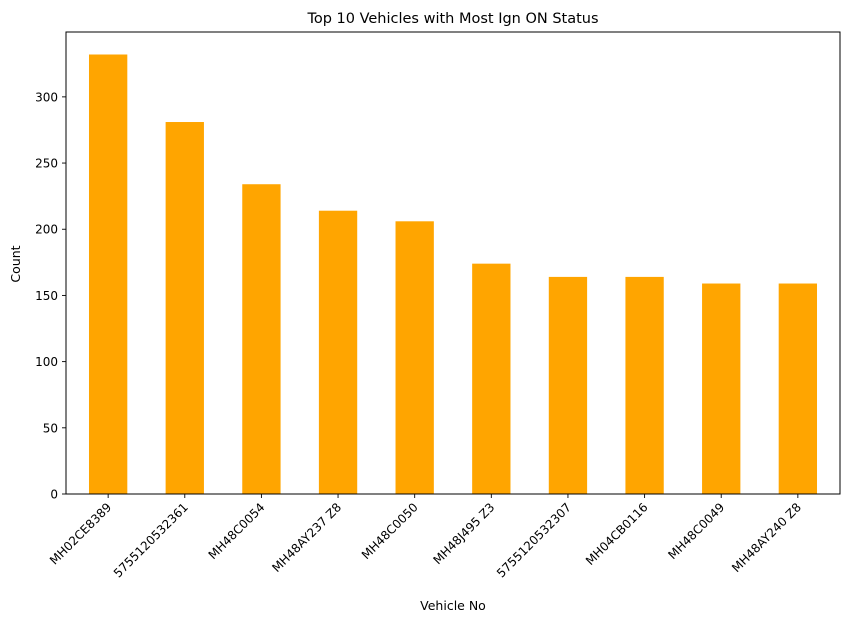 The width and height of the screenshot is (850, 628). I want to click on y-tick-label: 200, so click(46, 230).